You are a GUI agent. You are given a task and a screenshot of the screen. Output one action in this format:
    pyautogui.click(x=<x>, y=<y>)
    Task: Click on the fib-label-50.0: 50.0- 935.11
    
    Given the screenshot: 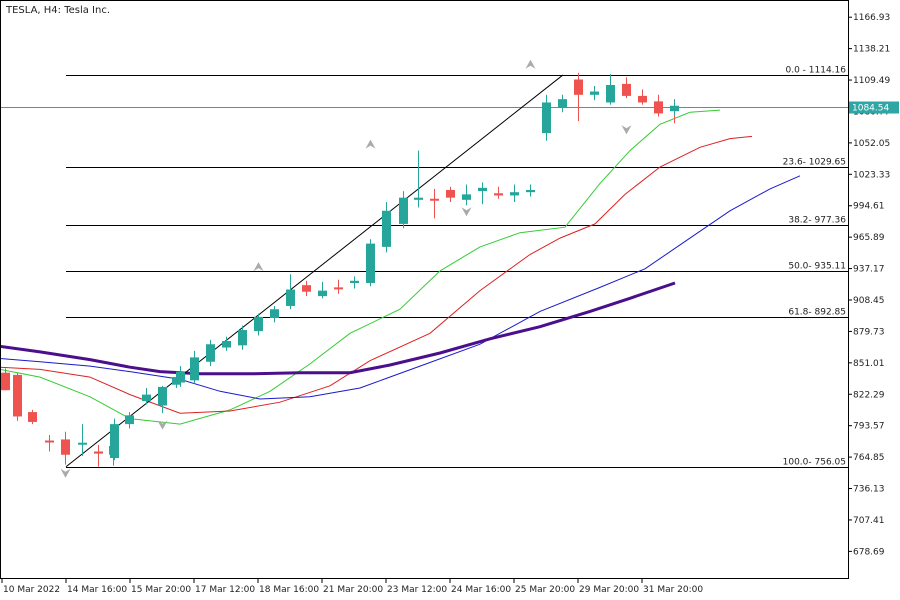 What is the action you would take?
    pyautogui.click(x=817, y=267)
    